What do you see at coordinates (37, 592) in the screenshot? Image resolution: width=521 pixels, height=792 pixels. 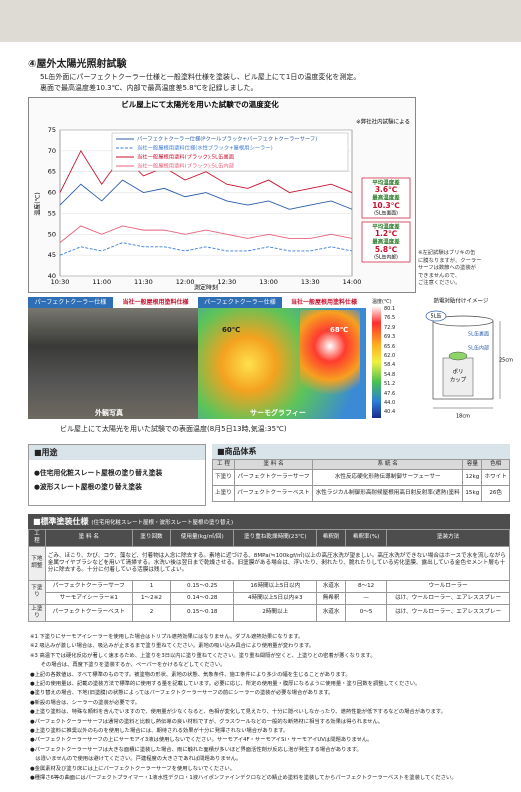 I see `cell: 下塗り` at bounding box center [37, 592].